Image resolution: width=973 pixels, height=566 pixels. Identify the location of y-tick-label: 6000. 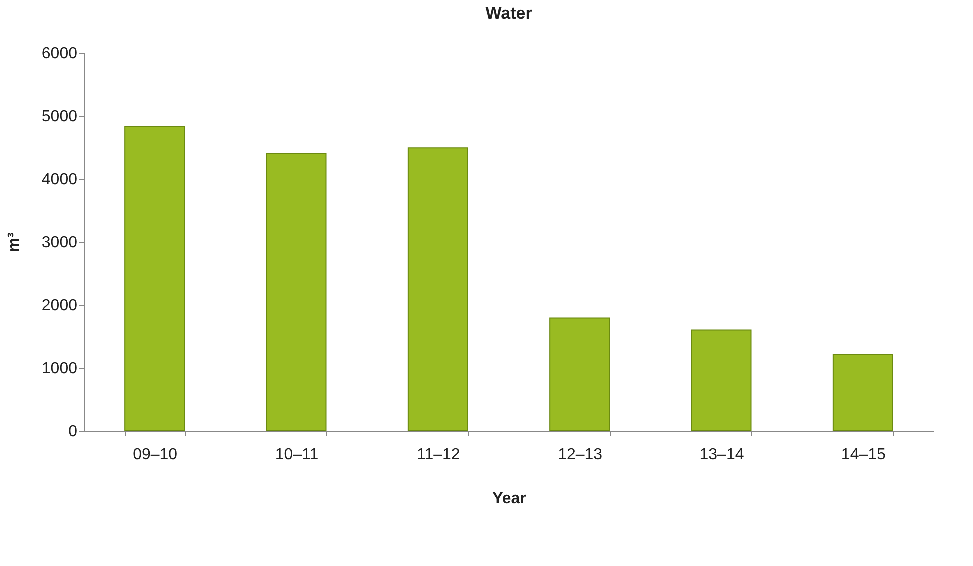
(60, 54).